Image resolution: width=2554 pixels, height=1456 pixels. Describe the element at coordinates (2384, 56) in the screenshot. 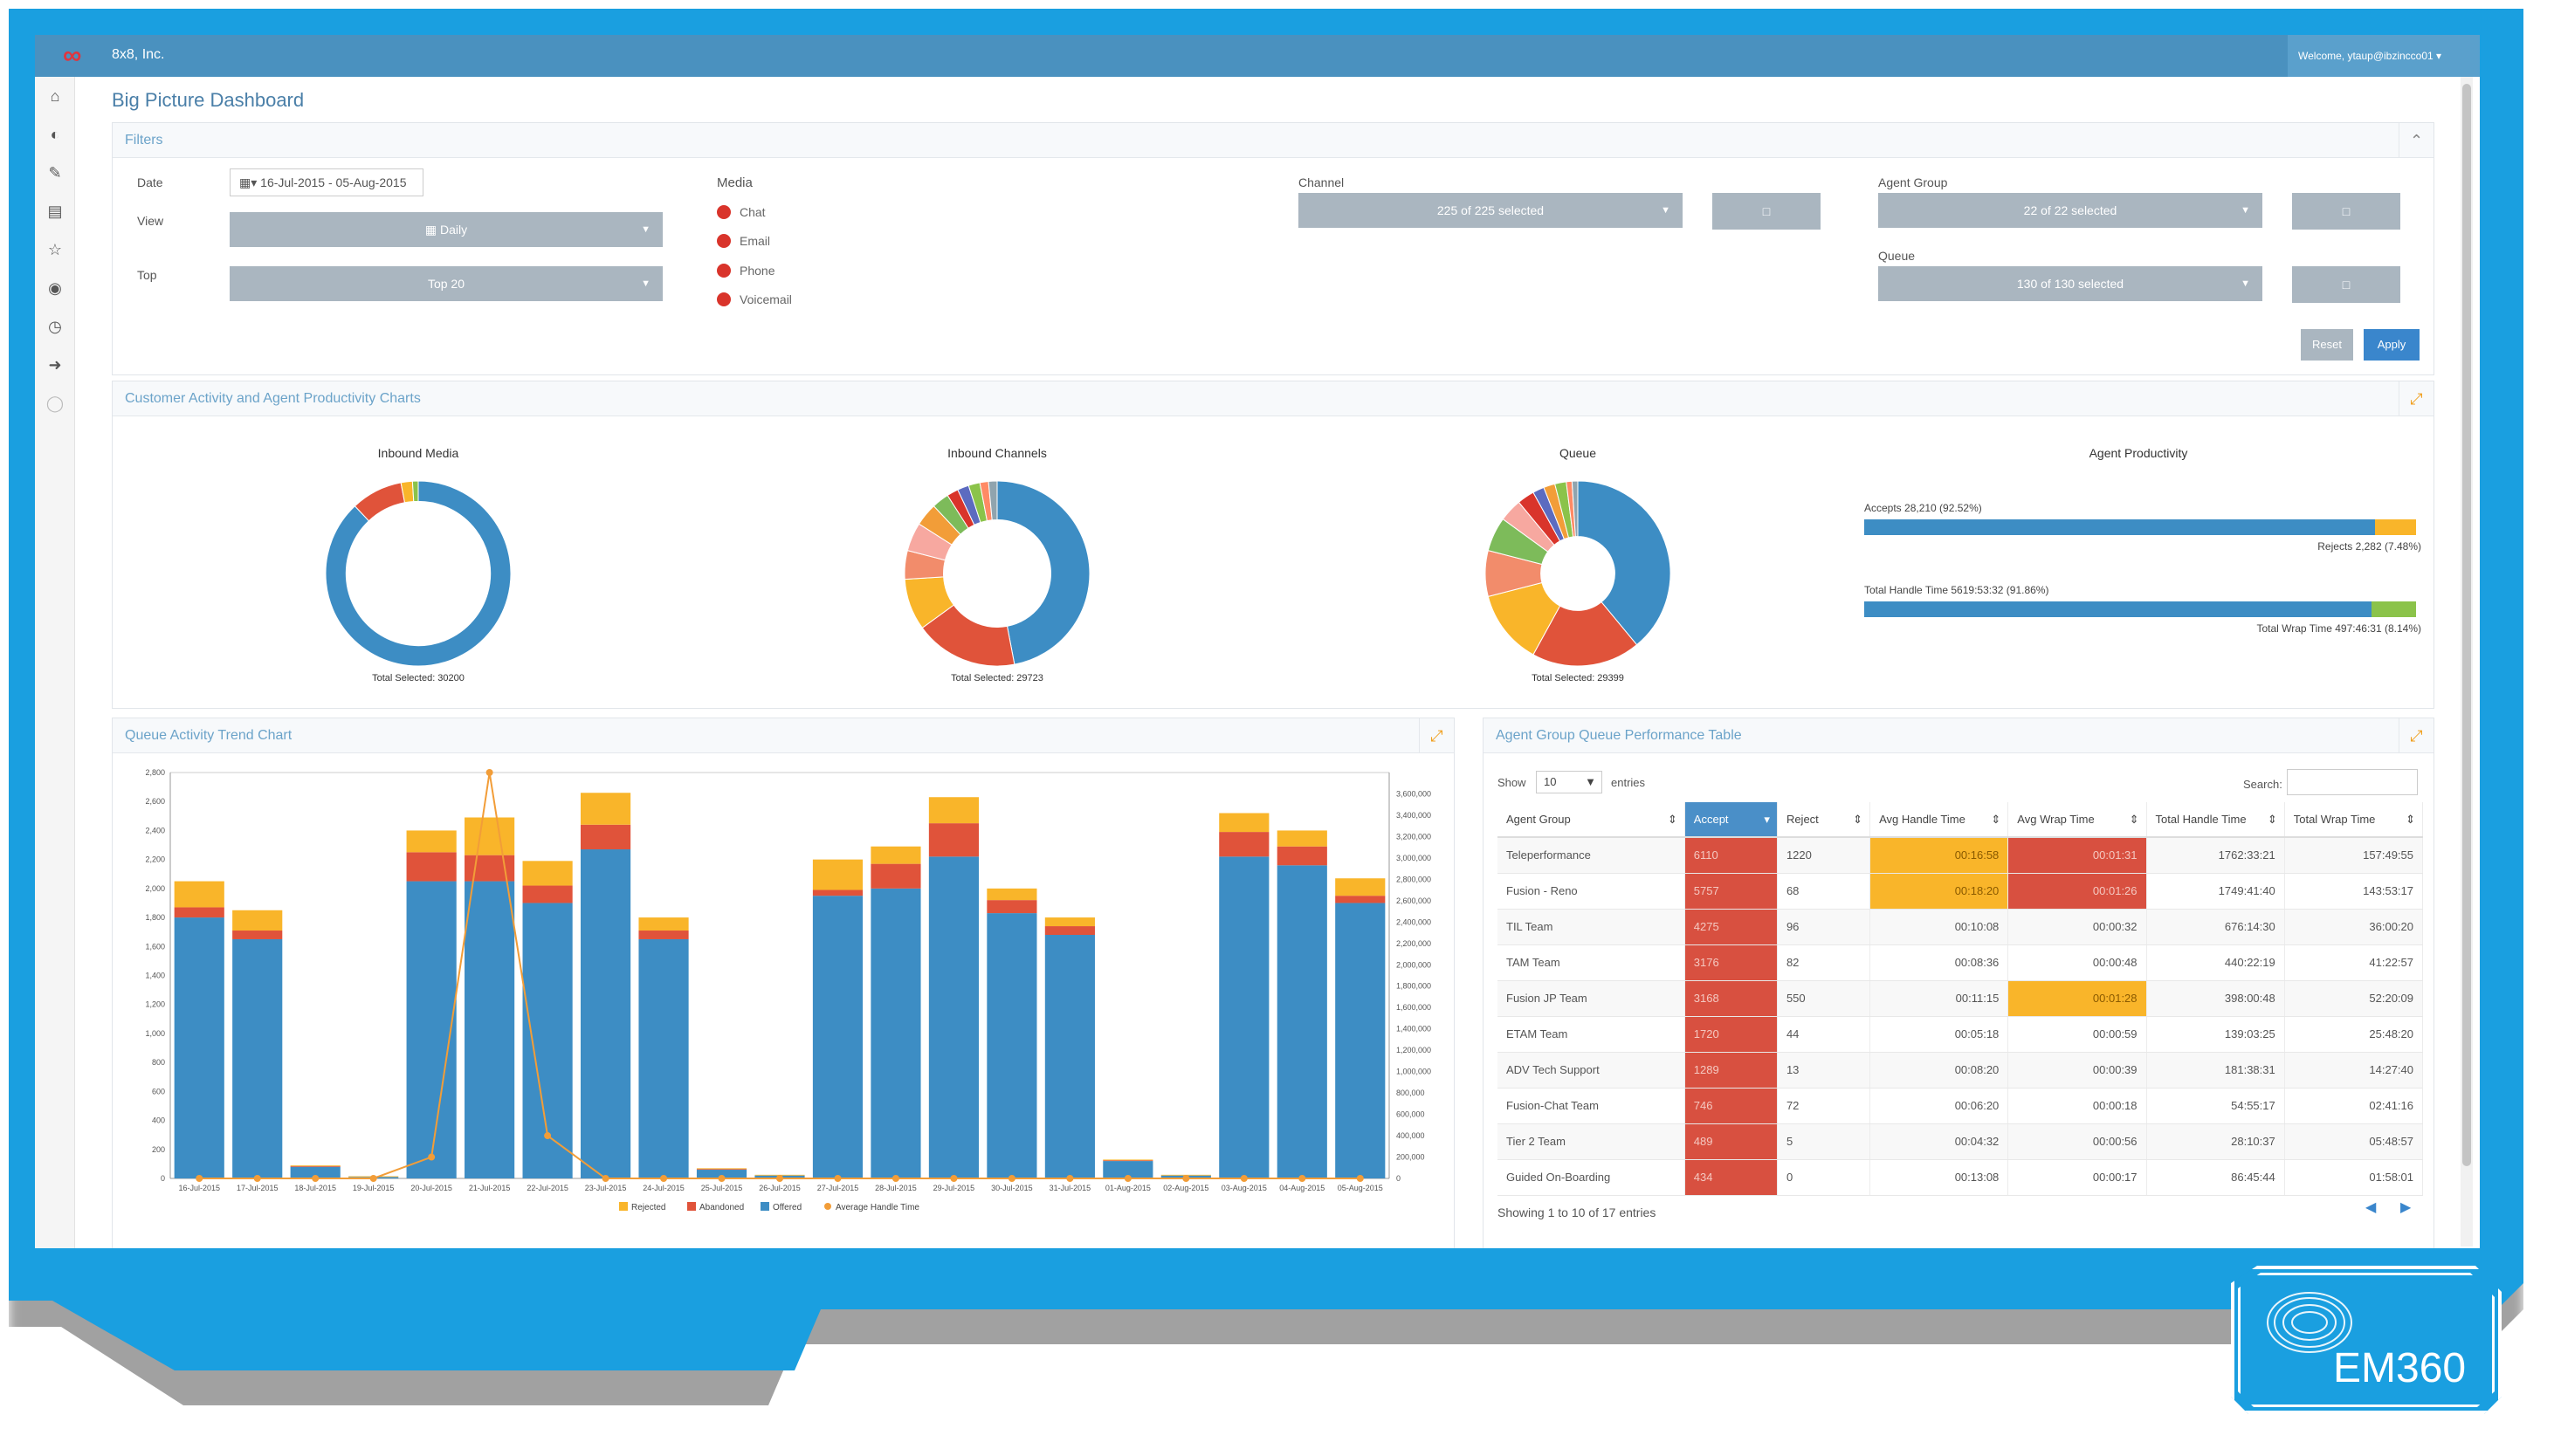

I see `user-menu: Welcome, ytaup@ibzincco01 ▾` at that location.